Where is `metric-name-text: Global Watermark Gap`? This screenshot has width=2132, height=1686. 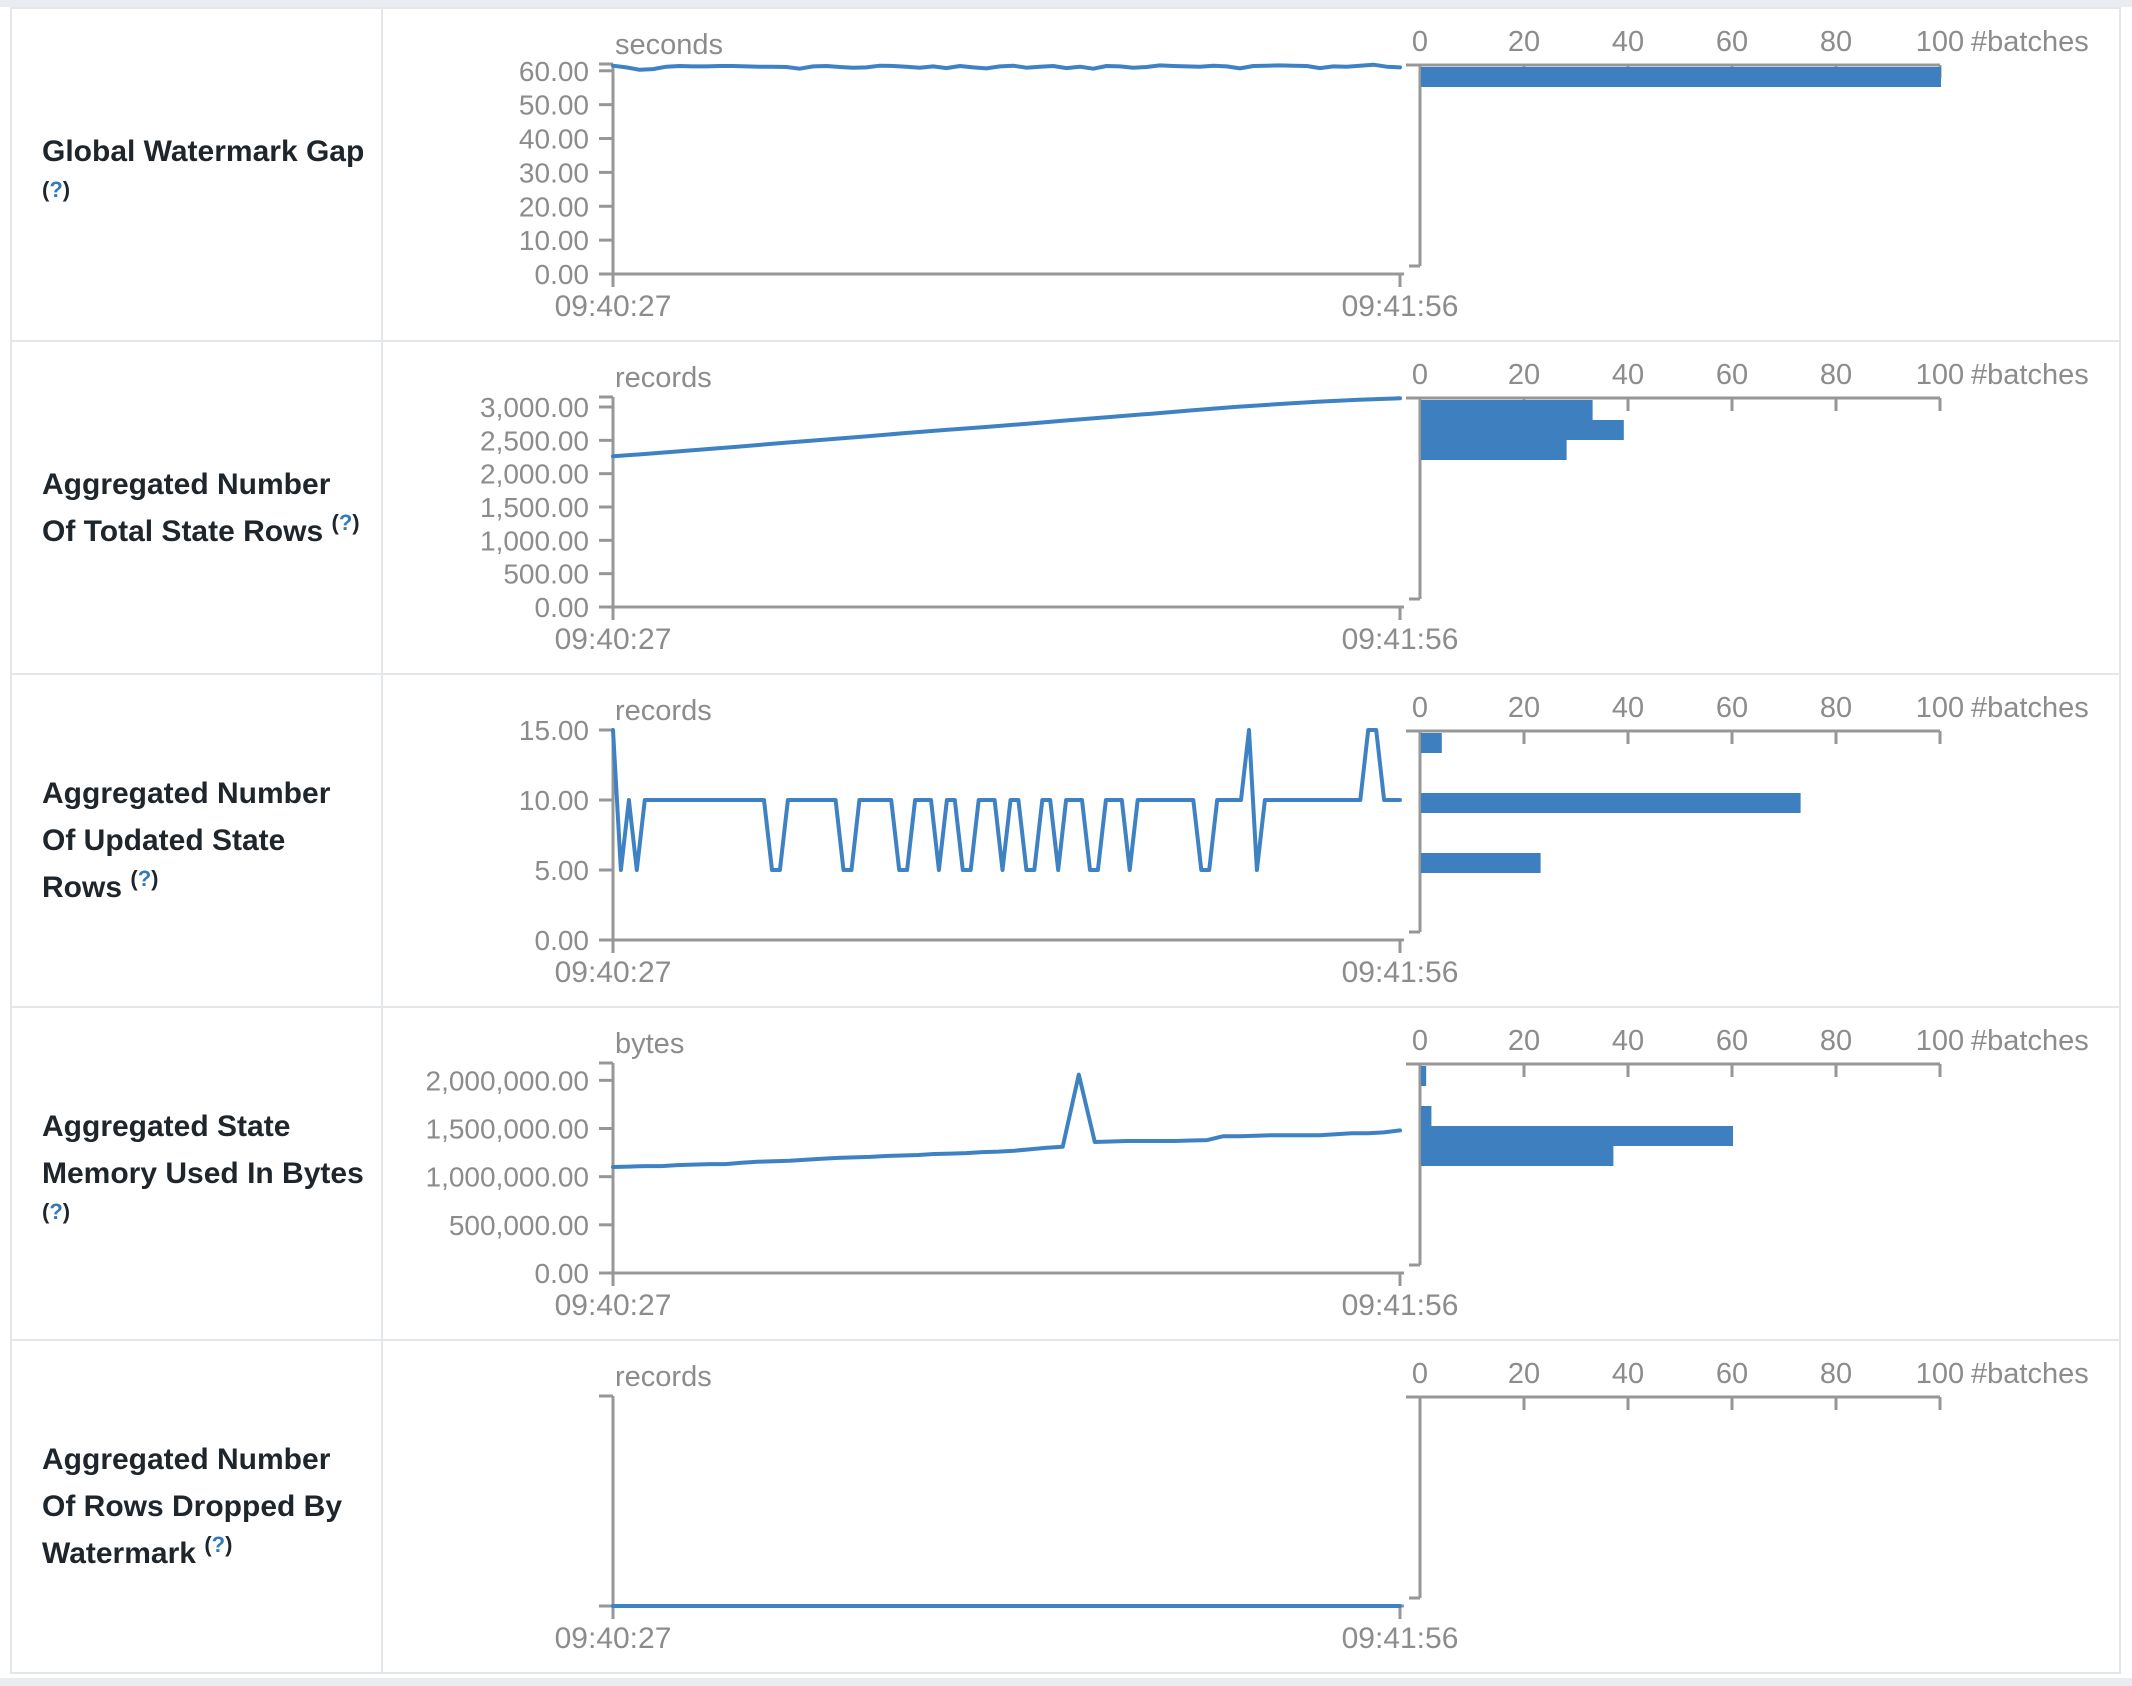
metric-name-text: Global Watermark Gap is located at coordinates (203, 151).